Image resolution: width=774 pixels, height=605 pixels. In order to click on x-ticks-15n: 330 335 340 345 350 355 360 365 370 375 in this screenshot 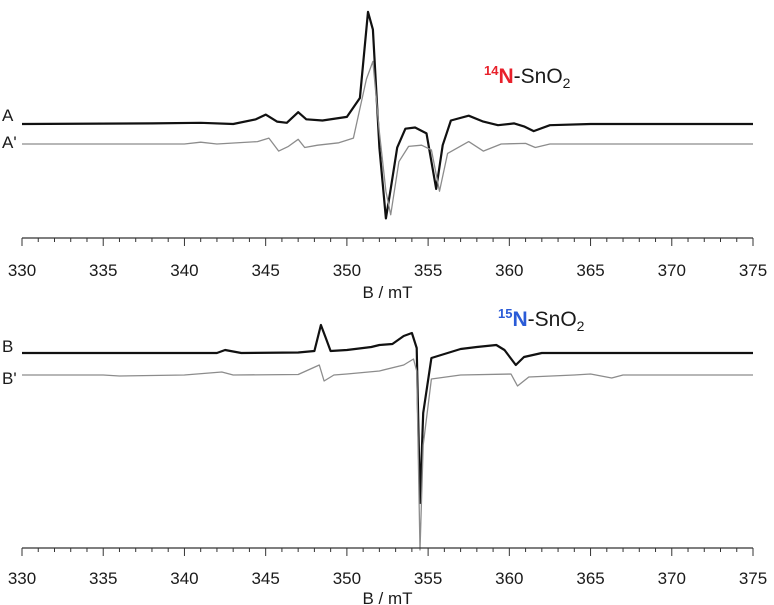, I will do `click(387, 568)`.